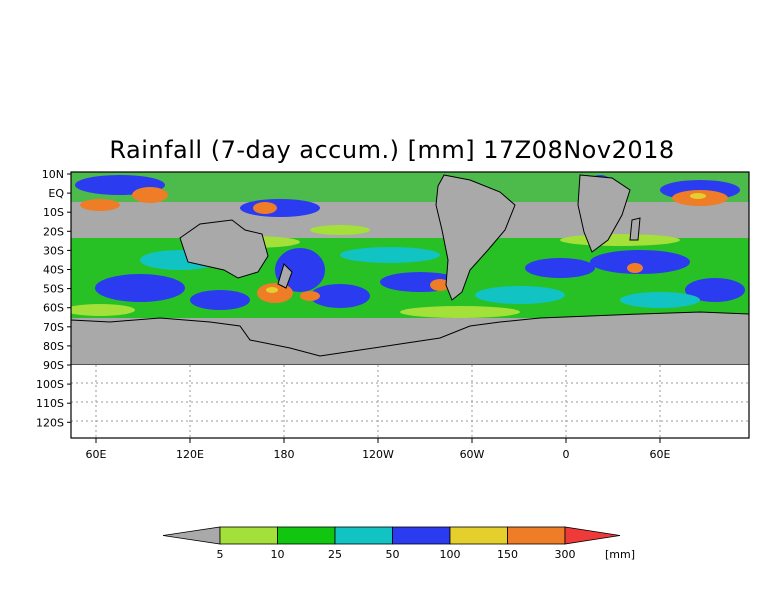  Describe the element at coordinates (410, 401) in the screenshot. I see `grid-lines` at that location.